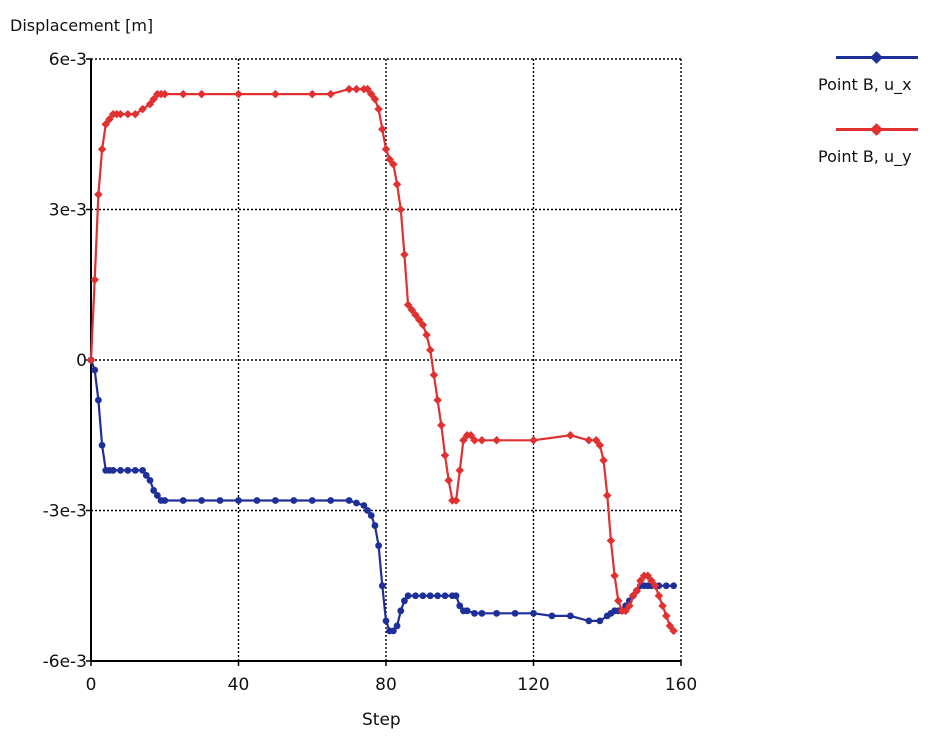  What do you see at coordinates (81, 361) in the screenshot?
I see `y-tick-label: 0` at bounding box center [81, 361].